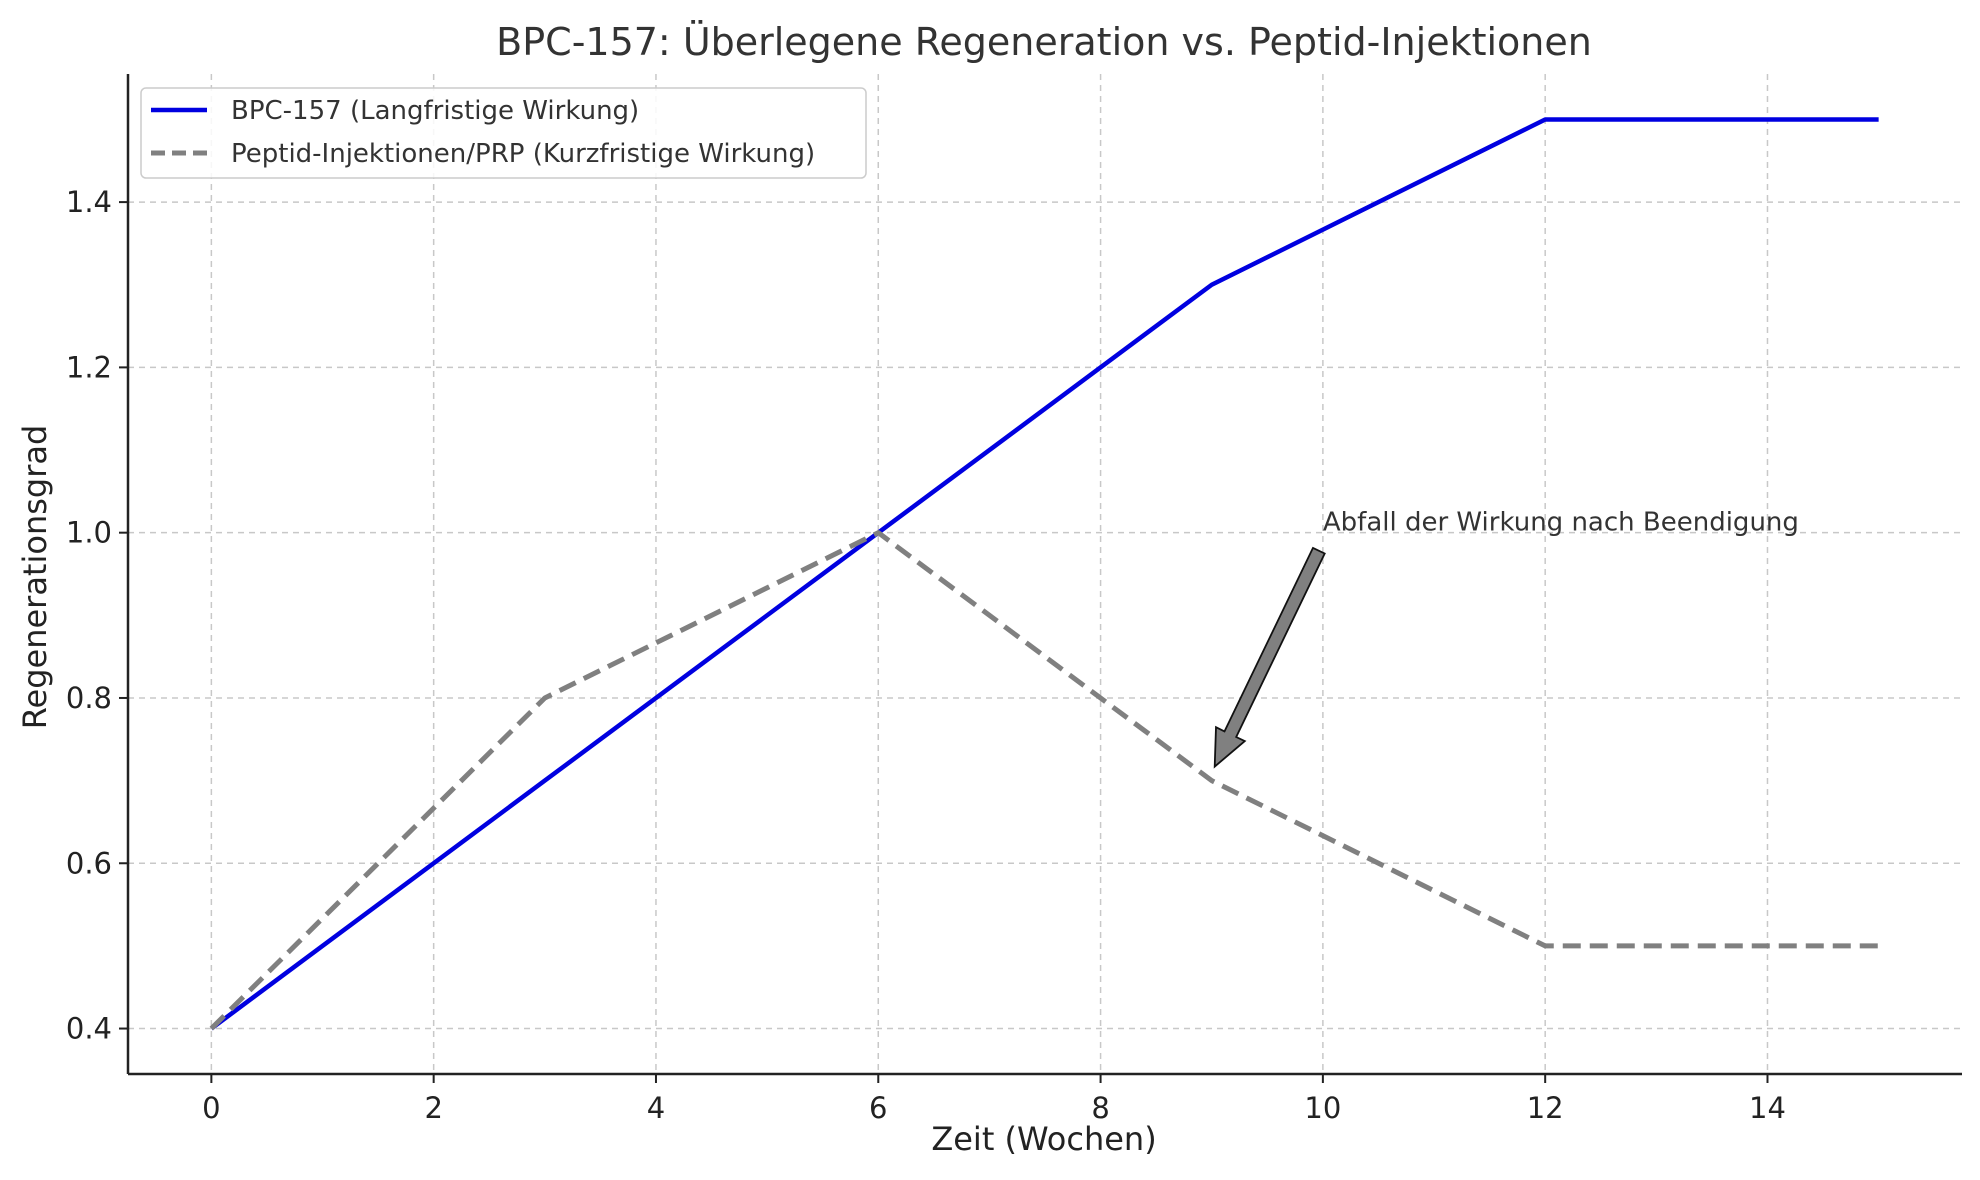 The height and width of the screenshot is (1180, 1980). I want to click on y-tick-label: 1.4, so click(89, 202).